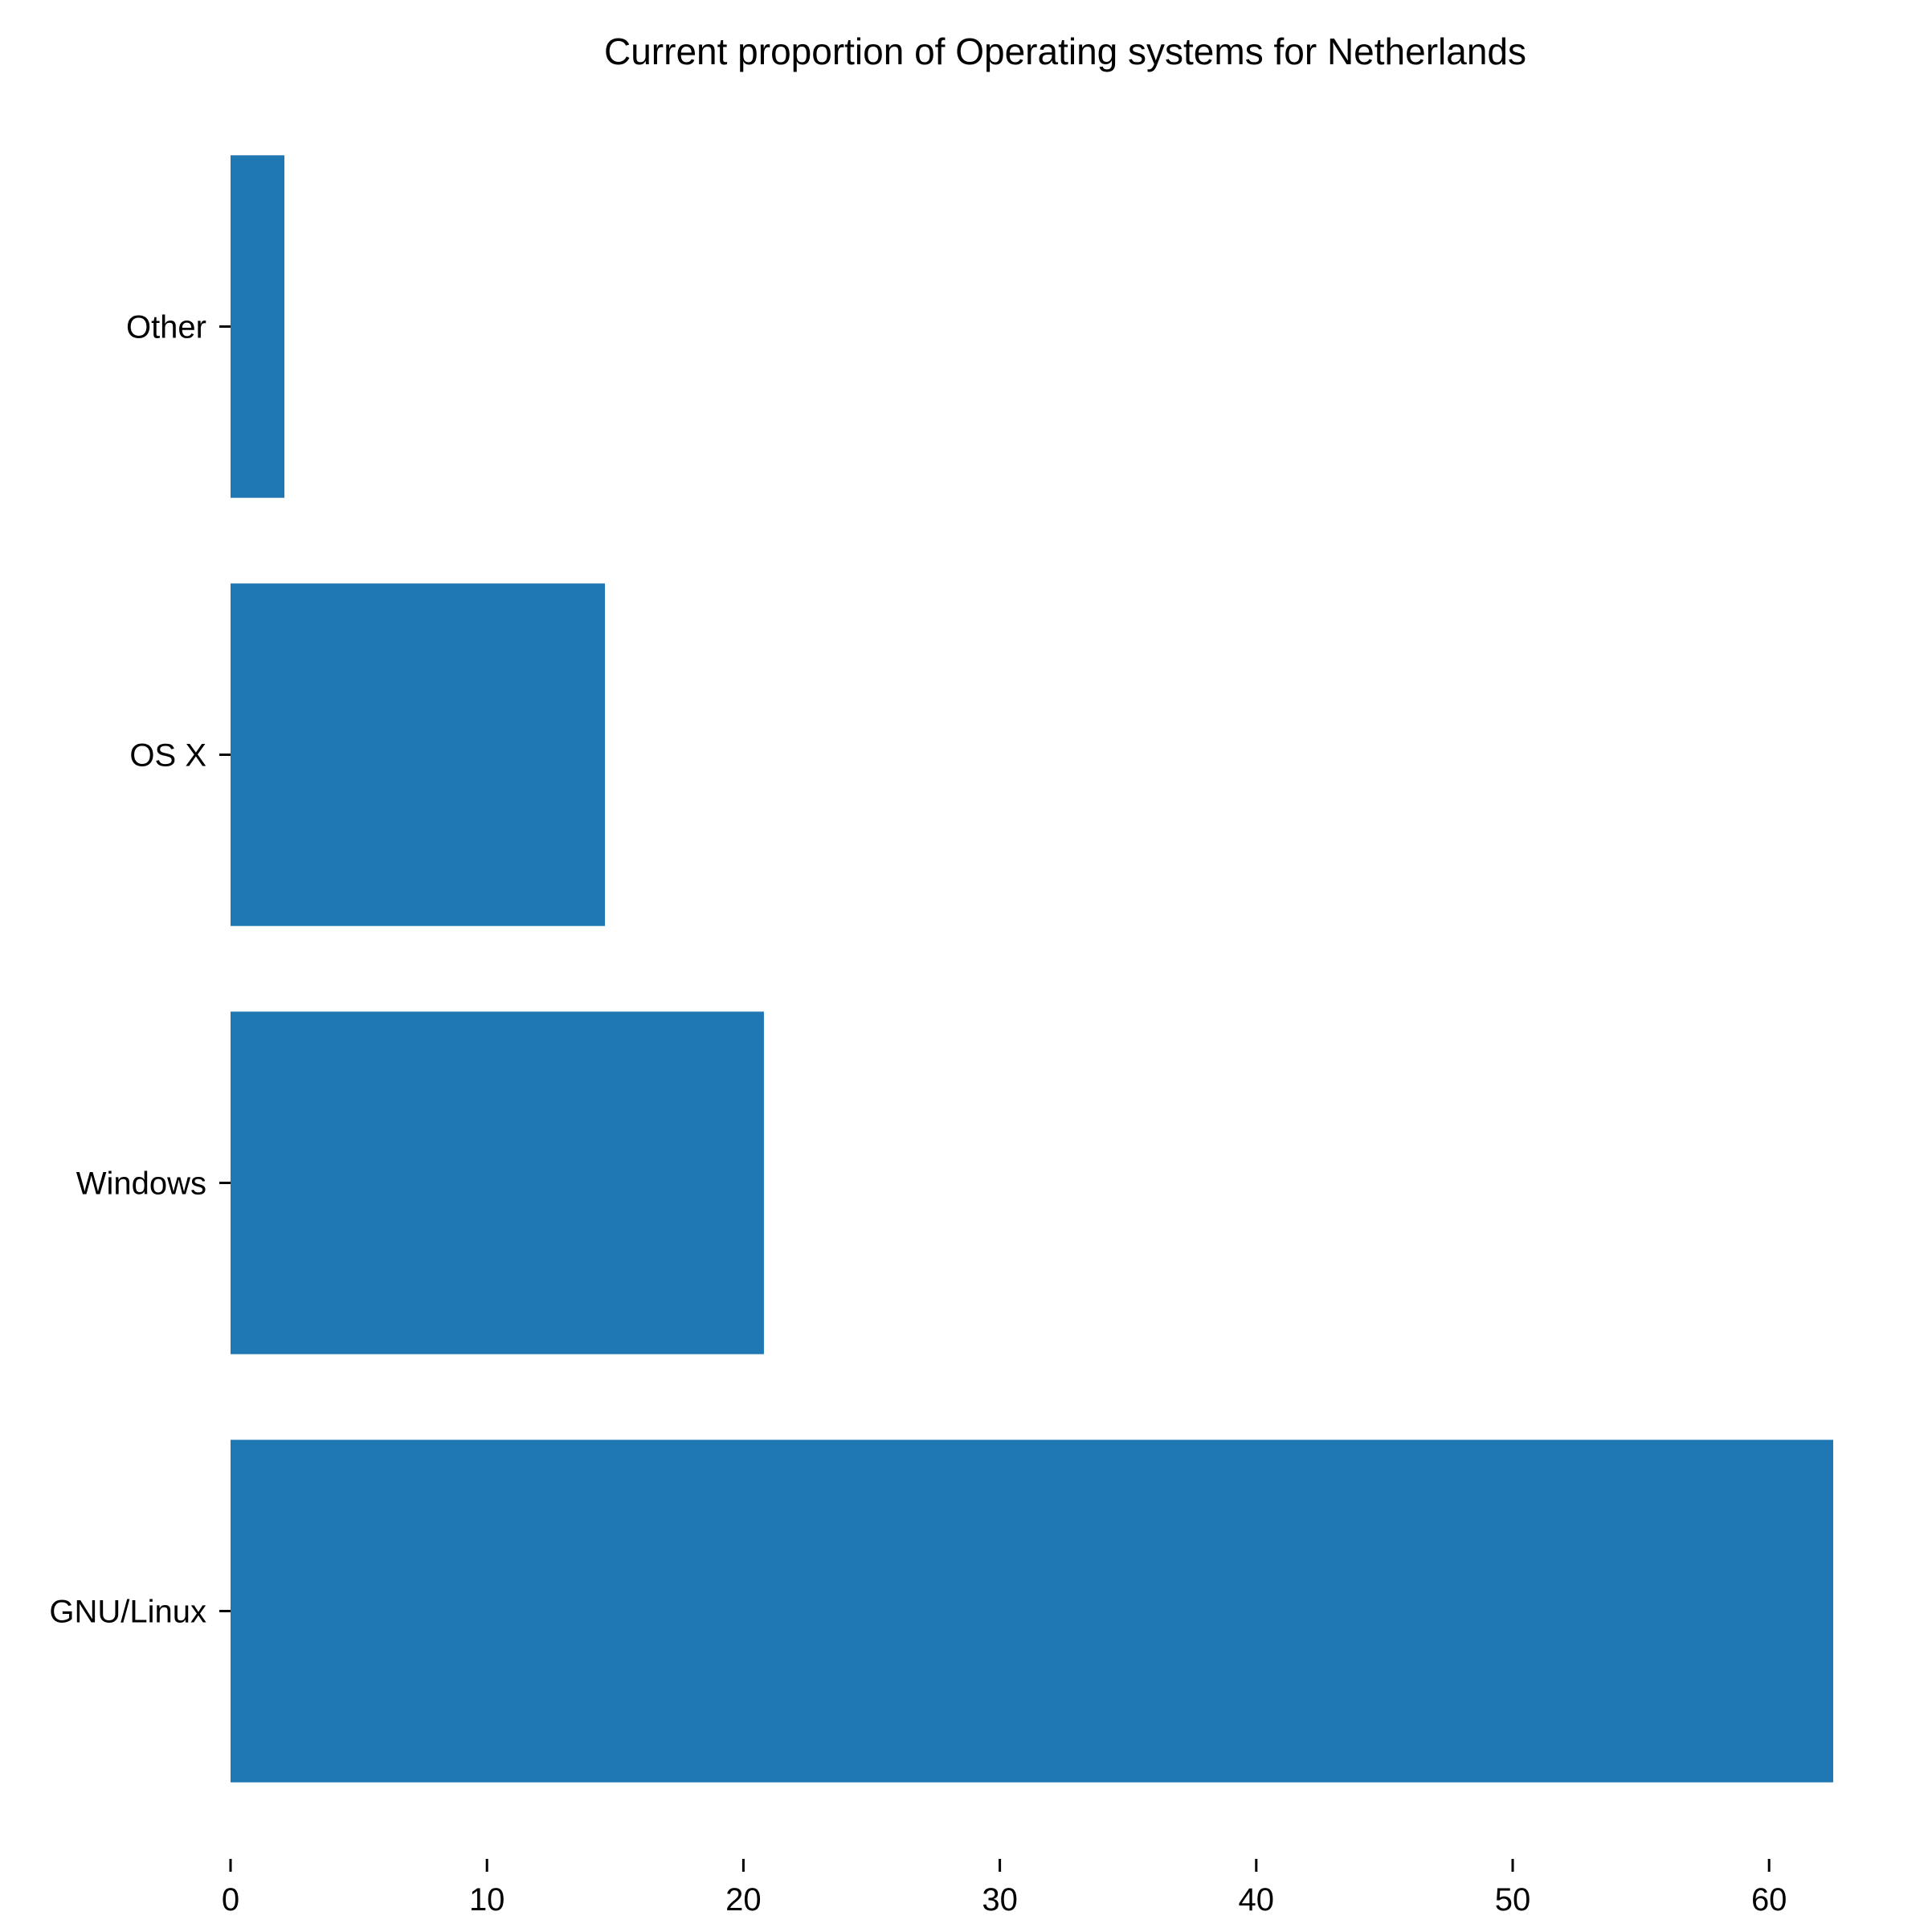  What do you see at coordinates (1000, 1900) in the screenshot?
I see `x-tick-label: 30` at bounding box center [1000, 1900].